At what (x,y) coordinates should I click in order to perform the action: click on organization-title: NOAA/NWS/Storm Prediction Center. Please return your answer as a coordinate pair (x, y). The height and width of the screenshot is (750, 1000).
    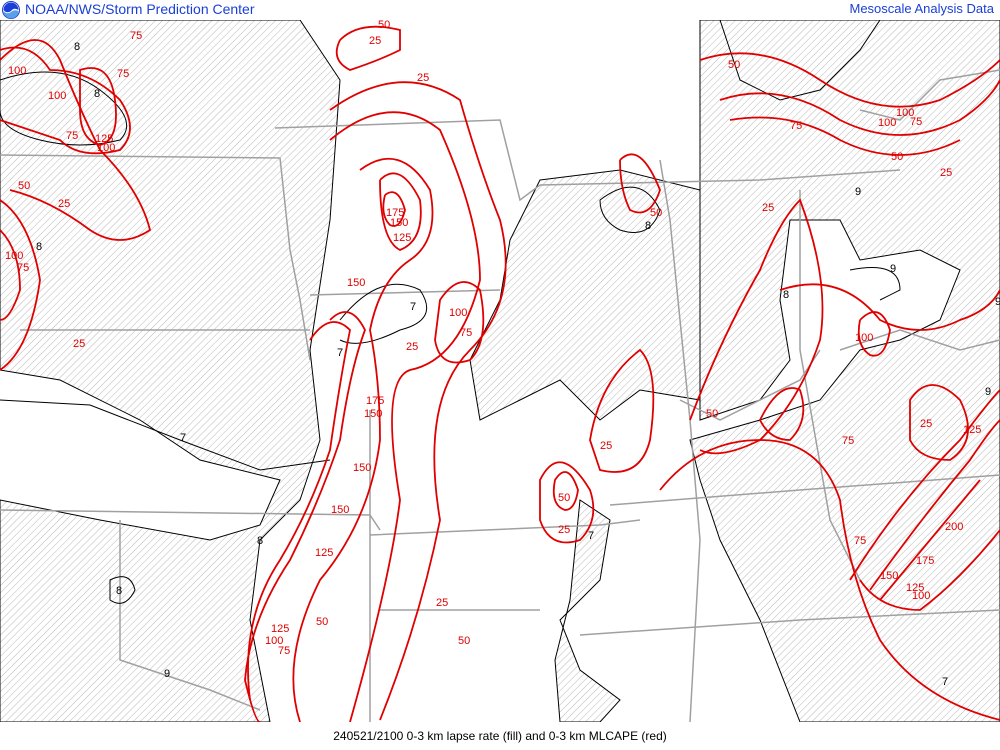
    Looking at the image, I should click on (140, 9).